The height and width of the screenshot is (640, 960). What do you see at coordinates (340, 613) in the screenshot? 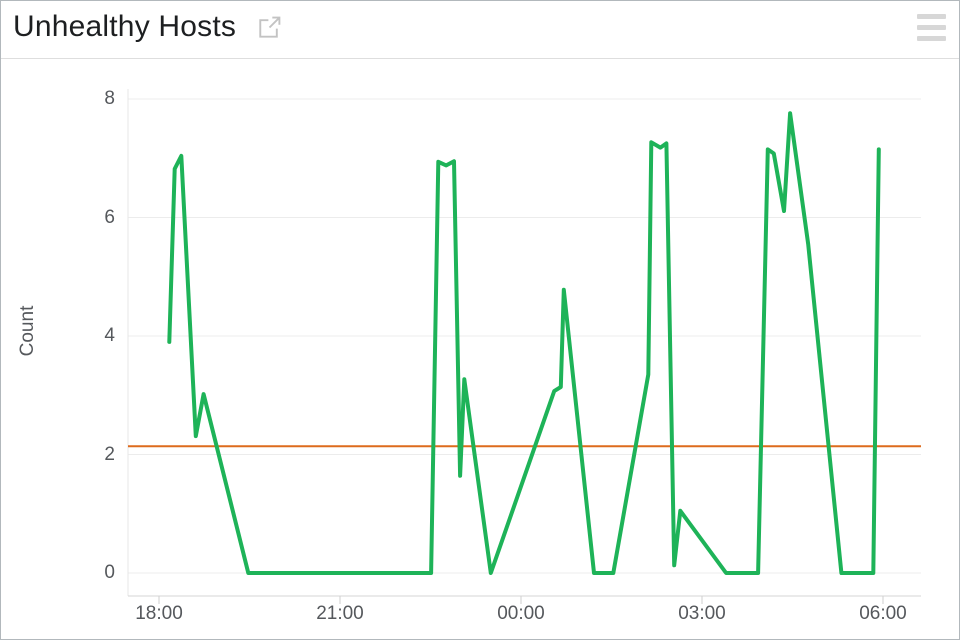
I see `x-tick-label: 21:00` at bounding box center [340, 613].